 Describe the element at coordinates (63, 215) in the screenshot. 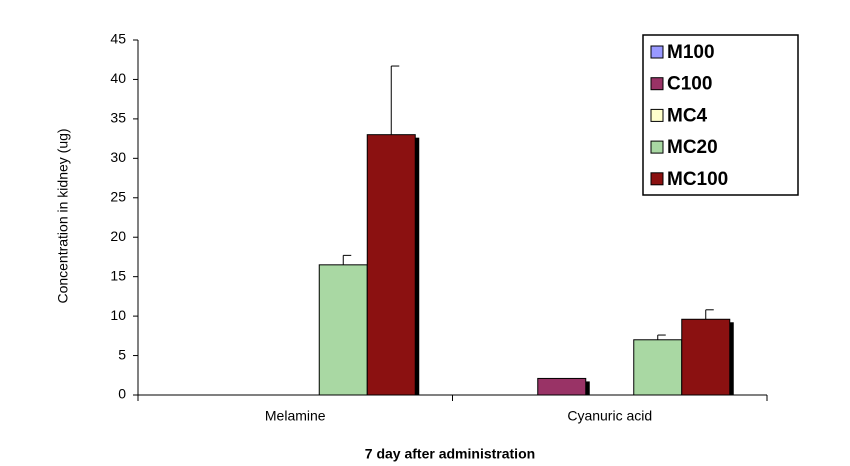

I see `y-axis-title: Concentration in kidney (ug)` at that location.